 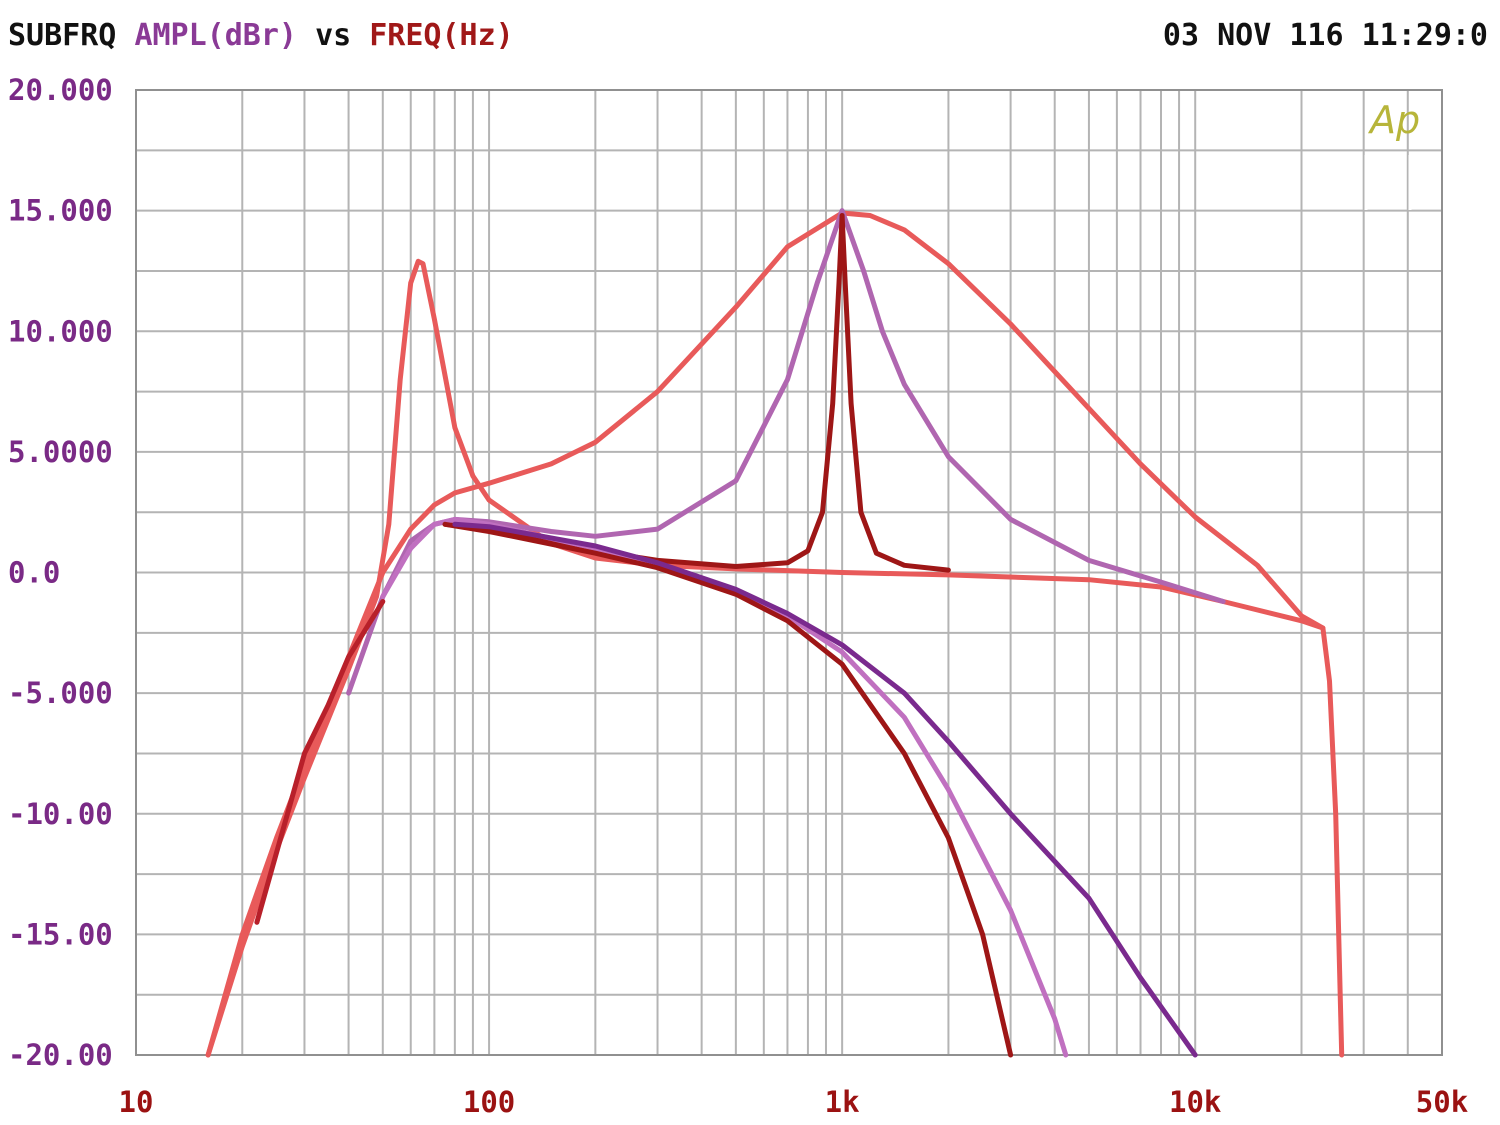 I want to click on timestamp: 03 NOV 116 11:29:0, so click(x=1325, y=35).